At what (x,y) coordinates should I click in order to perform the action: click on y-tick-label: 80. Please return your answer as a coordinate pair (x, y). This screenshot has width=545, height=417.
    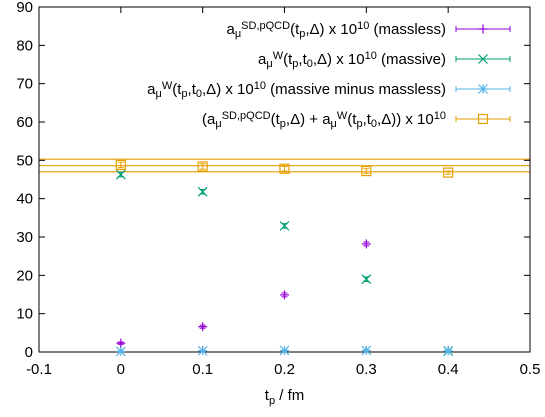
    Looking at the image, I should click on (24, 45).